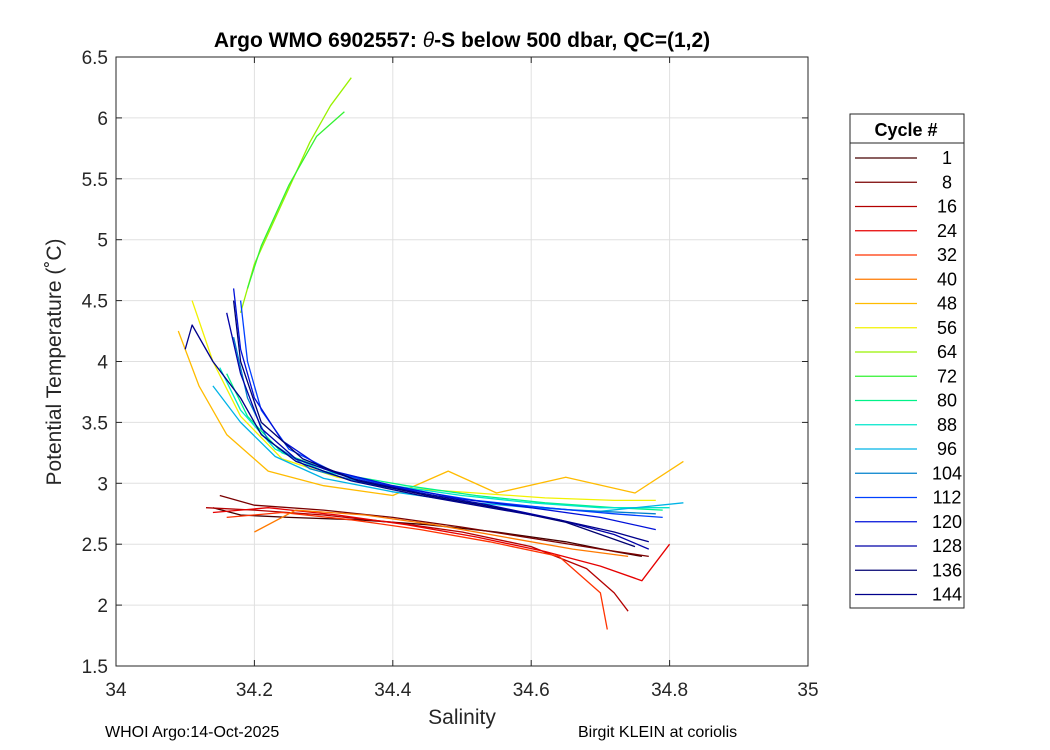 This screenshot has width=1050, height=750. I want to click on legend-box, so click(907, 361).